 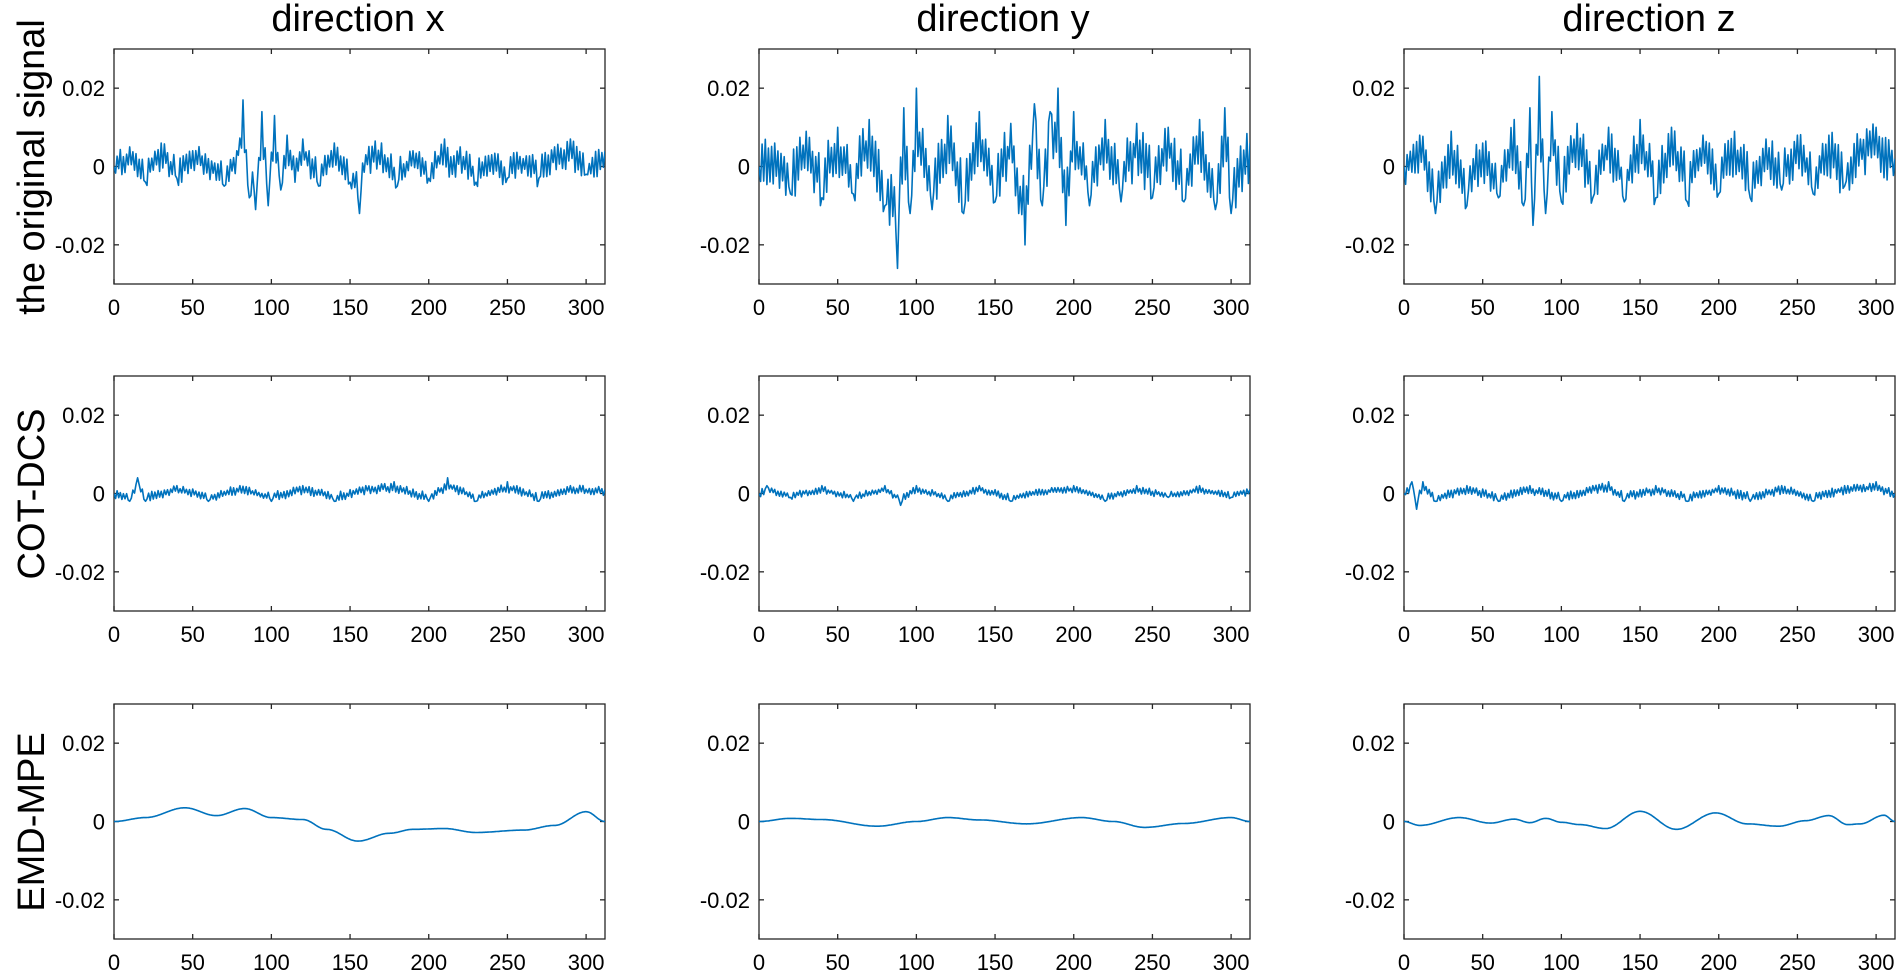 I want to click on subplot-r3-c3-axes, so click(x=1649, y=821).